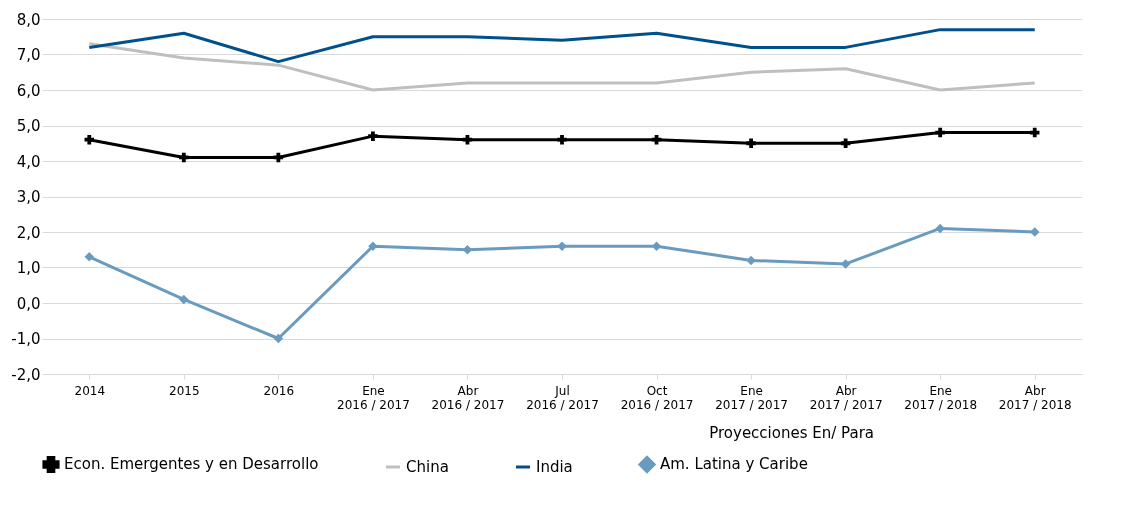  I want to click on y-tick-label: 1,0, so click(28, 268).